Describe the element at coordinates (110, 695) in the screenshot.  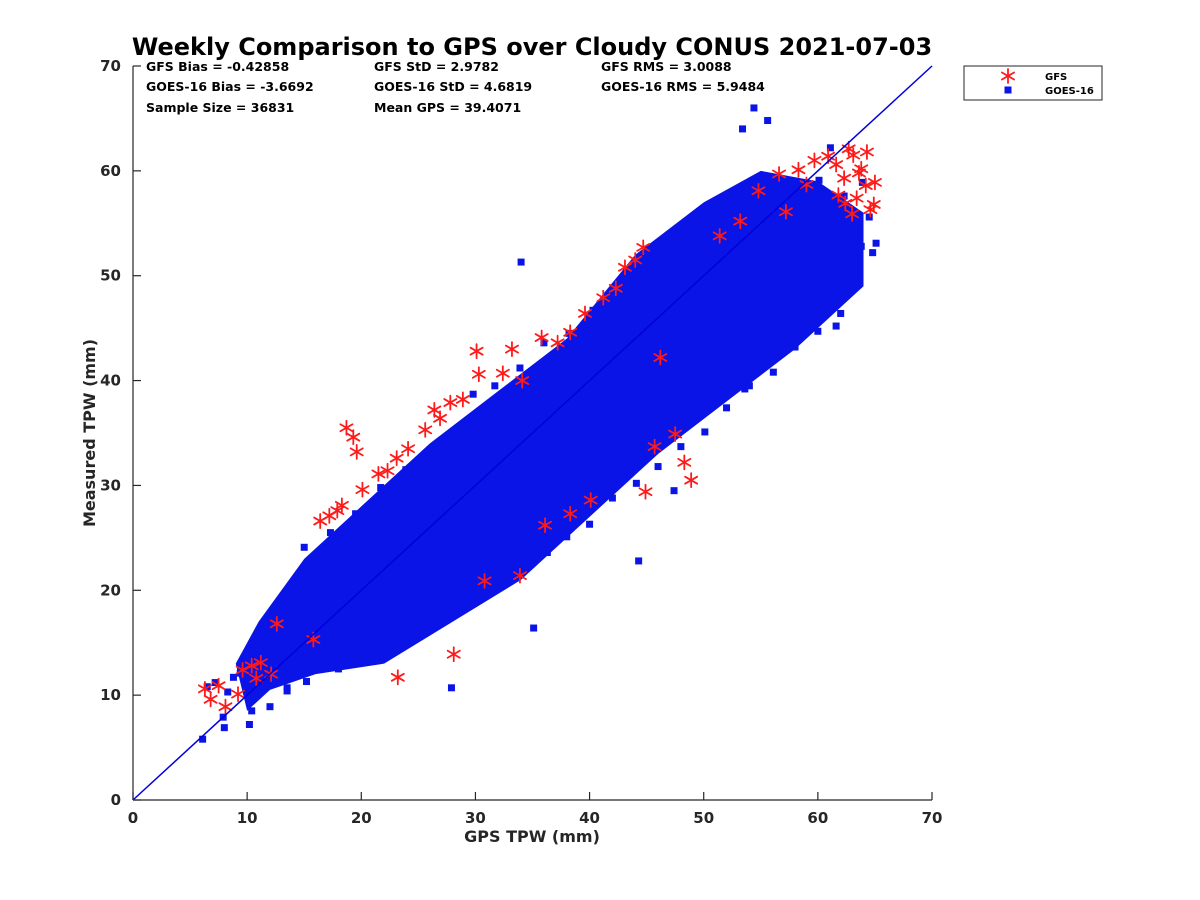
I see `y-tick-label: 10` at that location.